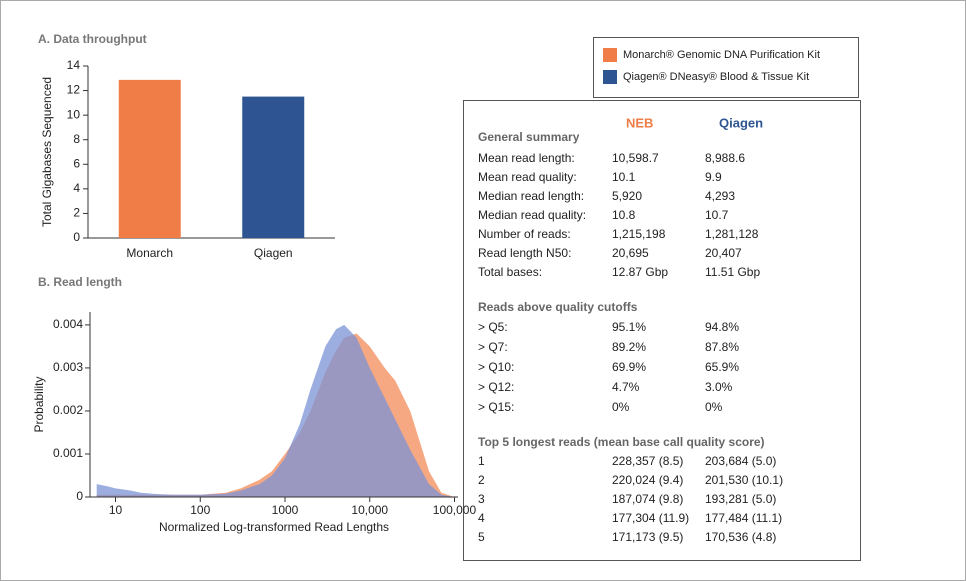  What do you see at coordinates (76, 188) in the screenshot?
I see `y-tick-label: 4` at bounding box center [76, 188].